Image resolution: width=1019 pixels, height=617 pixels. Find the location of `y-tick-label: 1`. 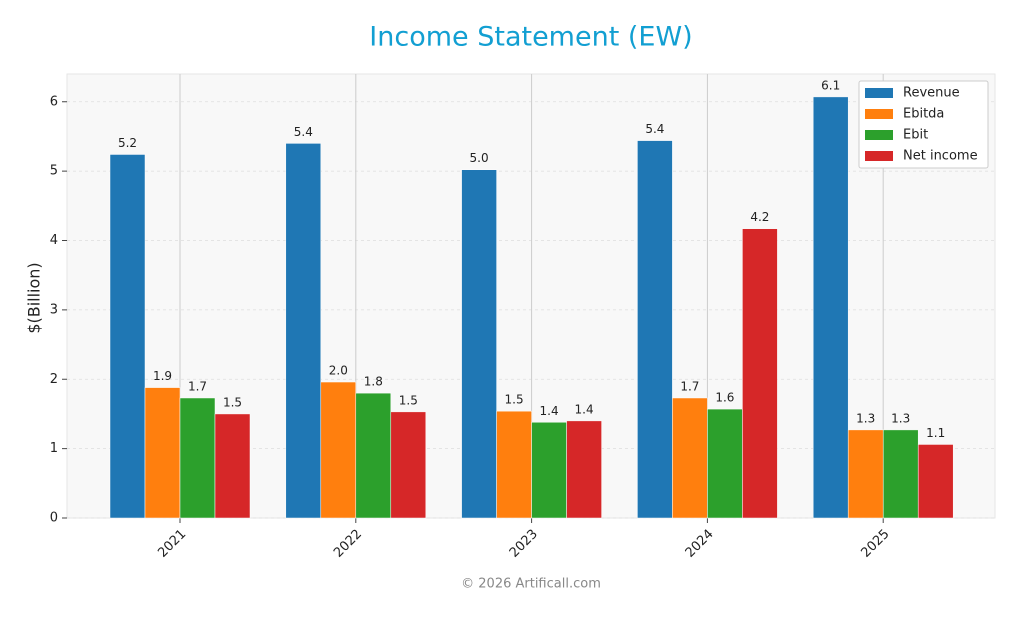

y-tick-label: 1 is located at coordinates (54, 448).